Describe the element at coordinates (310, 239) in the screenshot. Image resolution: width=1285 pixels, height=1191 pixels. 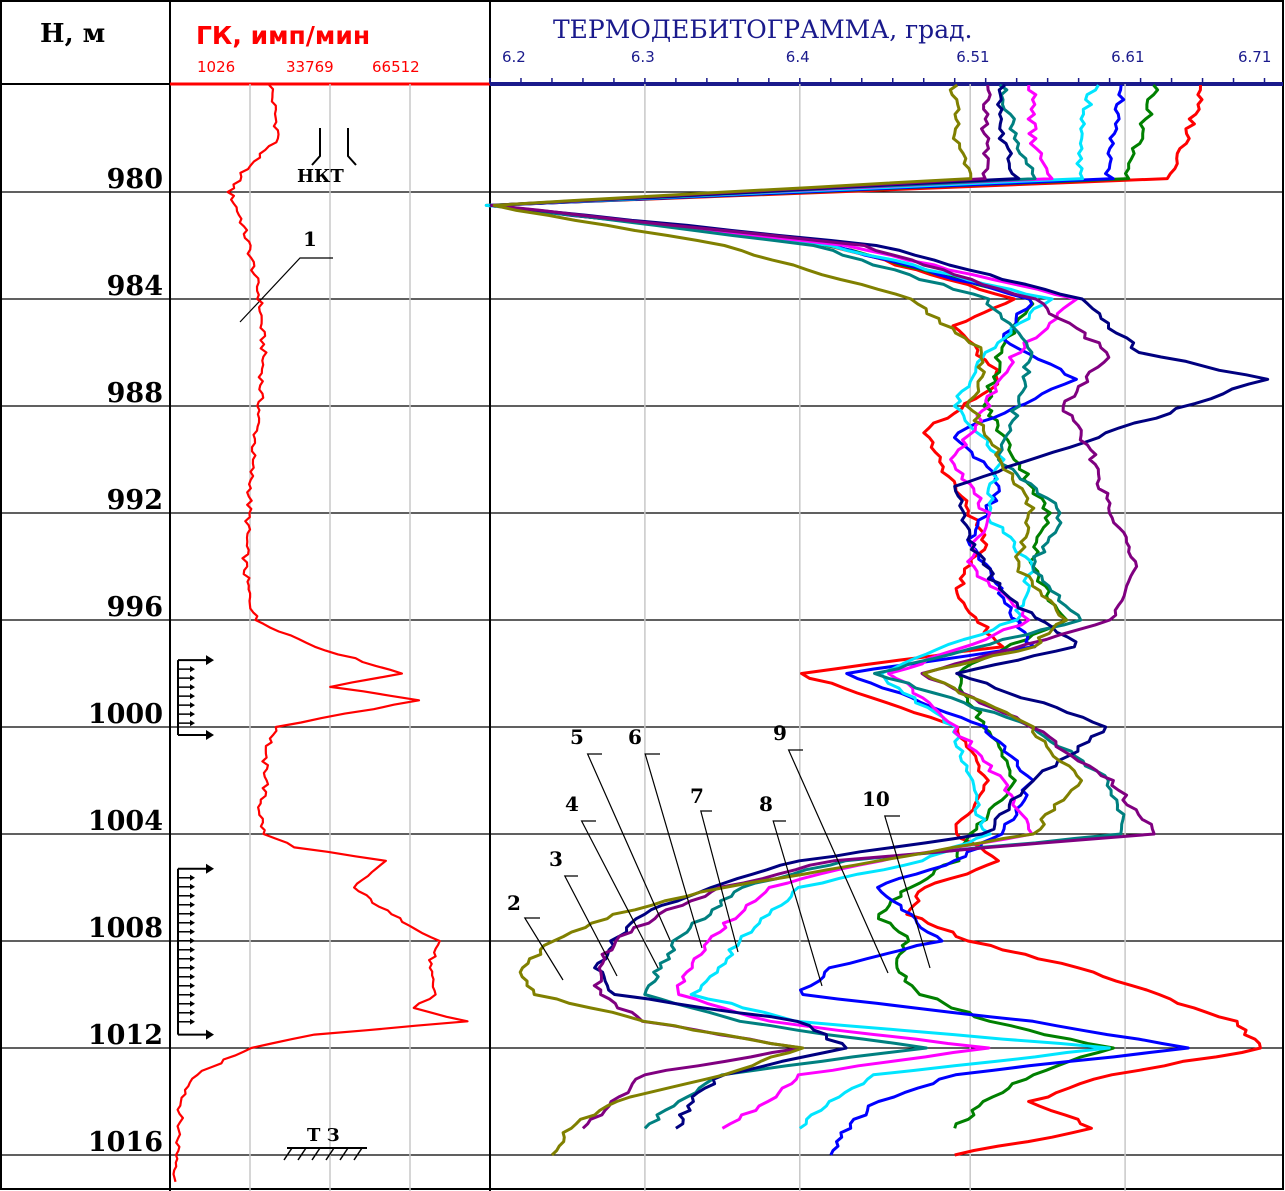
I see `gk-label-1: 1` at that location.